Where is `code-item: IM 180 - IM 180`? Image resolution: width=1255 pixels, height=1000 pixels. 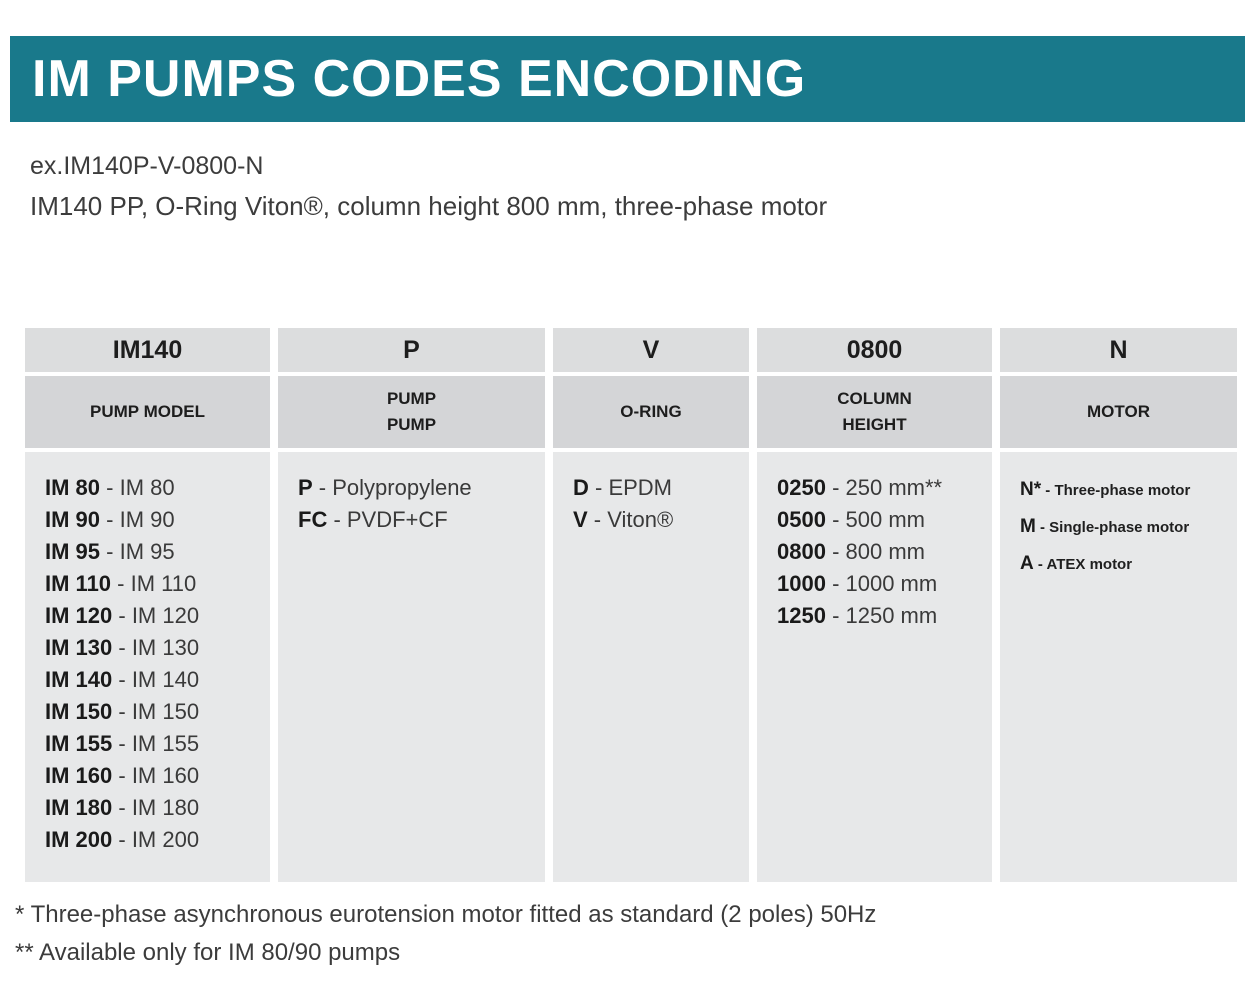 code-item: IM 180 - IM 180 is located at coordinates (122, 807).